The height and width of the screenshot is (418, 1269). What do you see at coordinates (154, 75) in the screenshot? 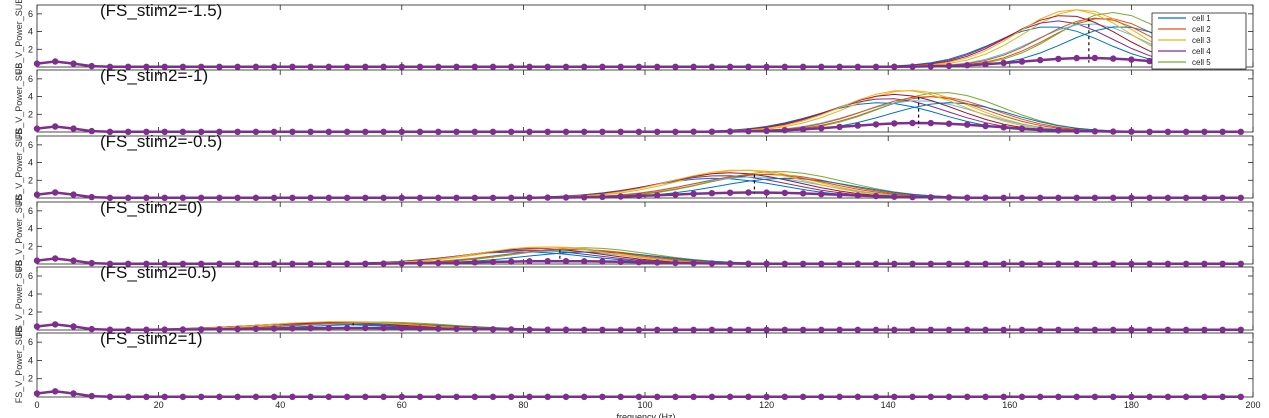
I see `panel-title: (FS_stim2=-1)` at bounding box center [154, 75].